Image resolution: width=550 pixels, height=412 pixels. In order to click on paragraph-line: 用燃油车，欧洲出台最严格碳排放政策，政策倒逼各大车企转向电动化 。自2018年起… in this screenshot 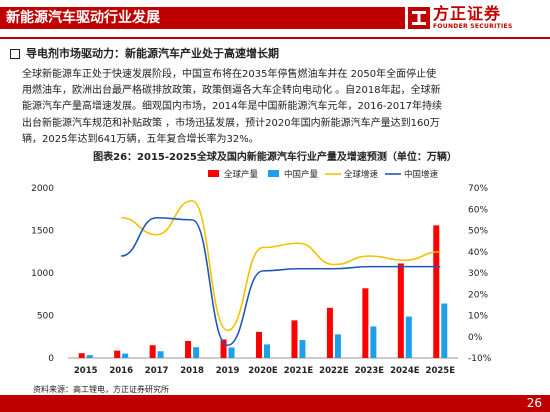, I will do `click(231, 91)`.